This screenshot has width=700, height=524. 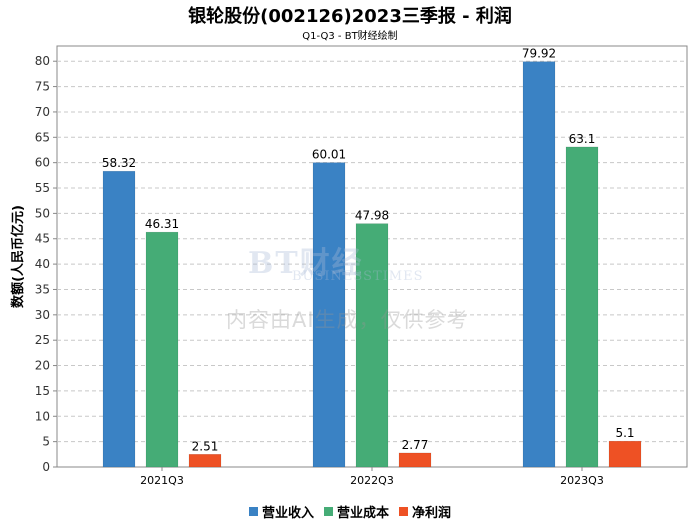 What do you see at coordinates (582, 139) in the screenshot?
I see `data-label: 63.1` at bounding box center [582, 139].